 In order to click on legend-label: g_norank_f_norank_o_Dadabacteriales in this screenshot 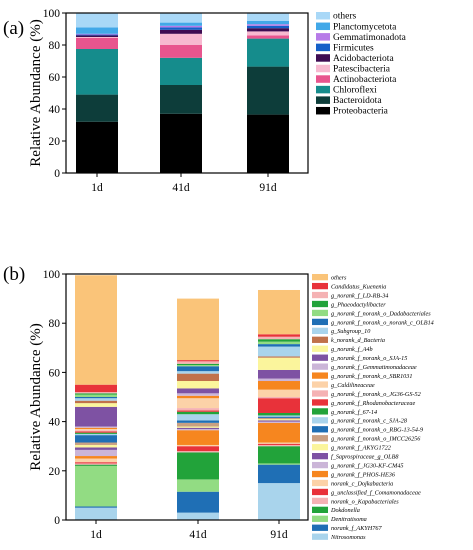, I will do `click(381, 313)`.